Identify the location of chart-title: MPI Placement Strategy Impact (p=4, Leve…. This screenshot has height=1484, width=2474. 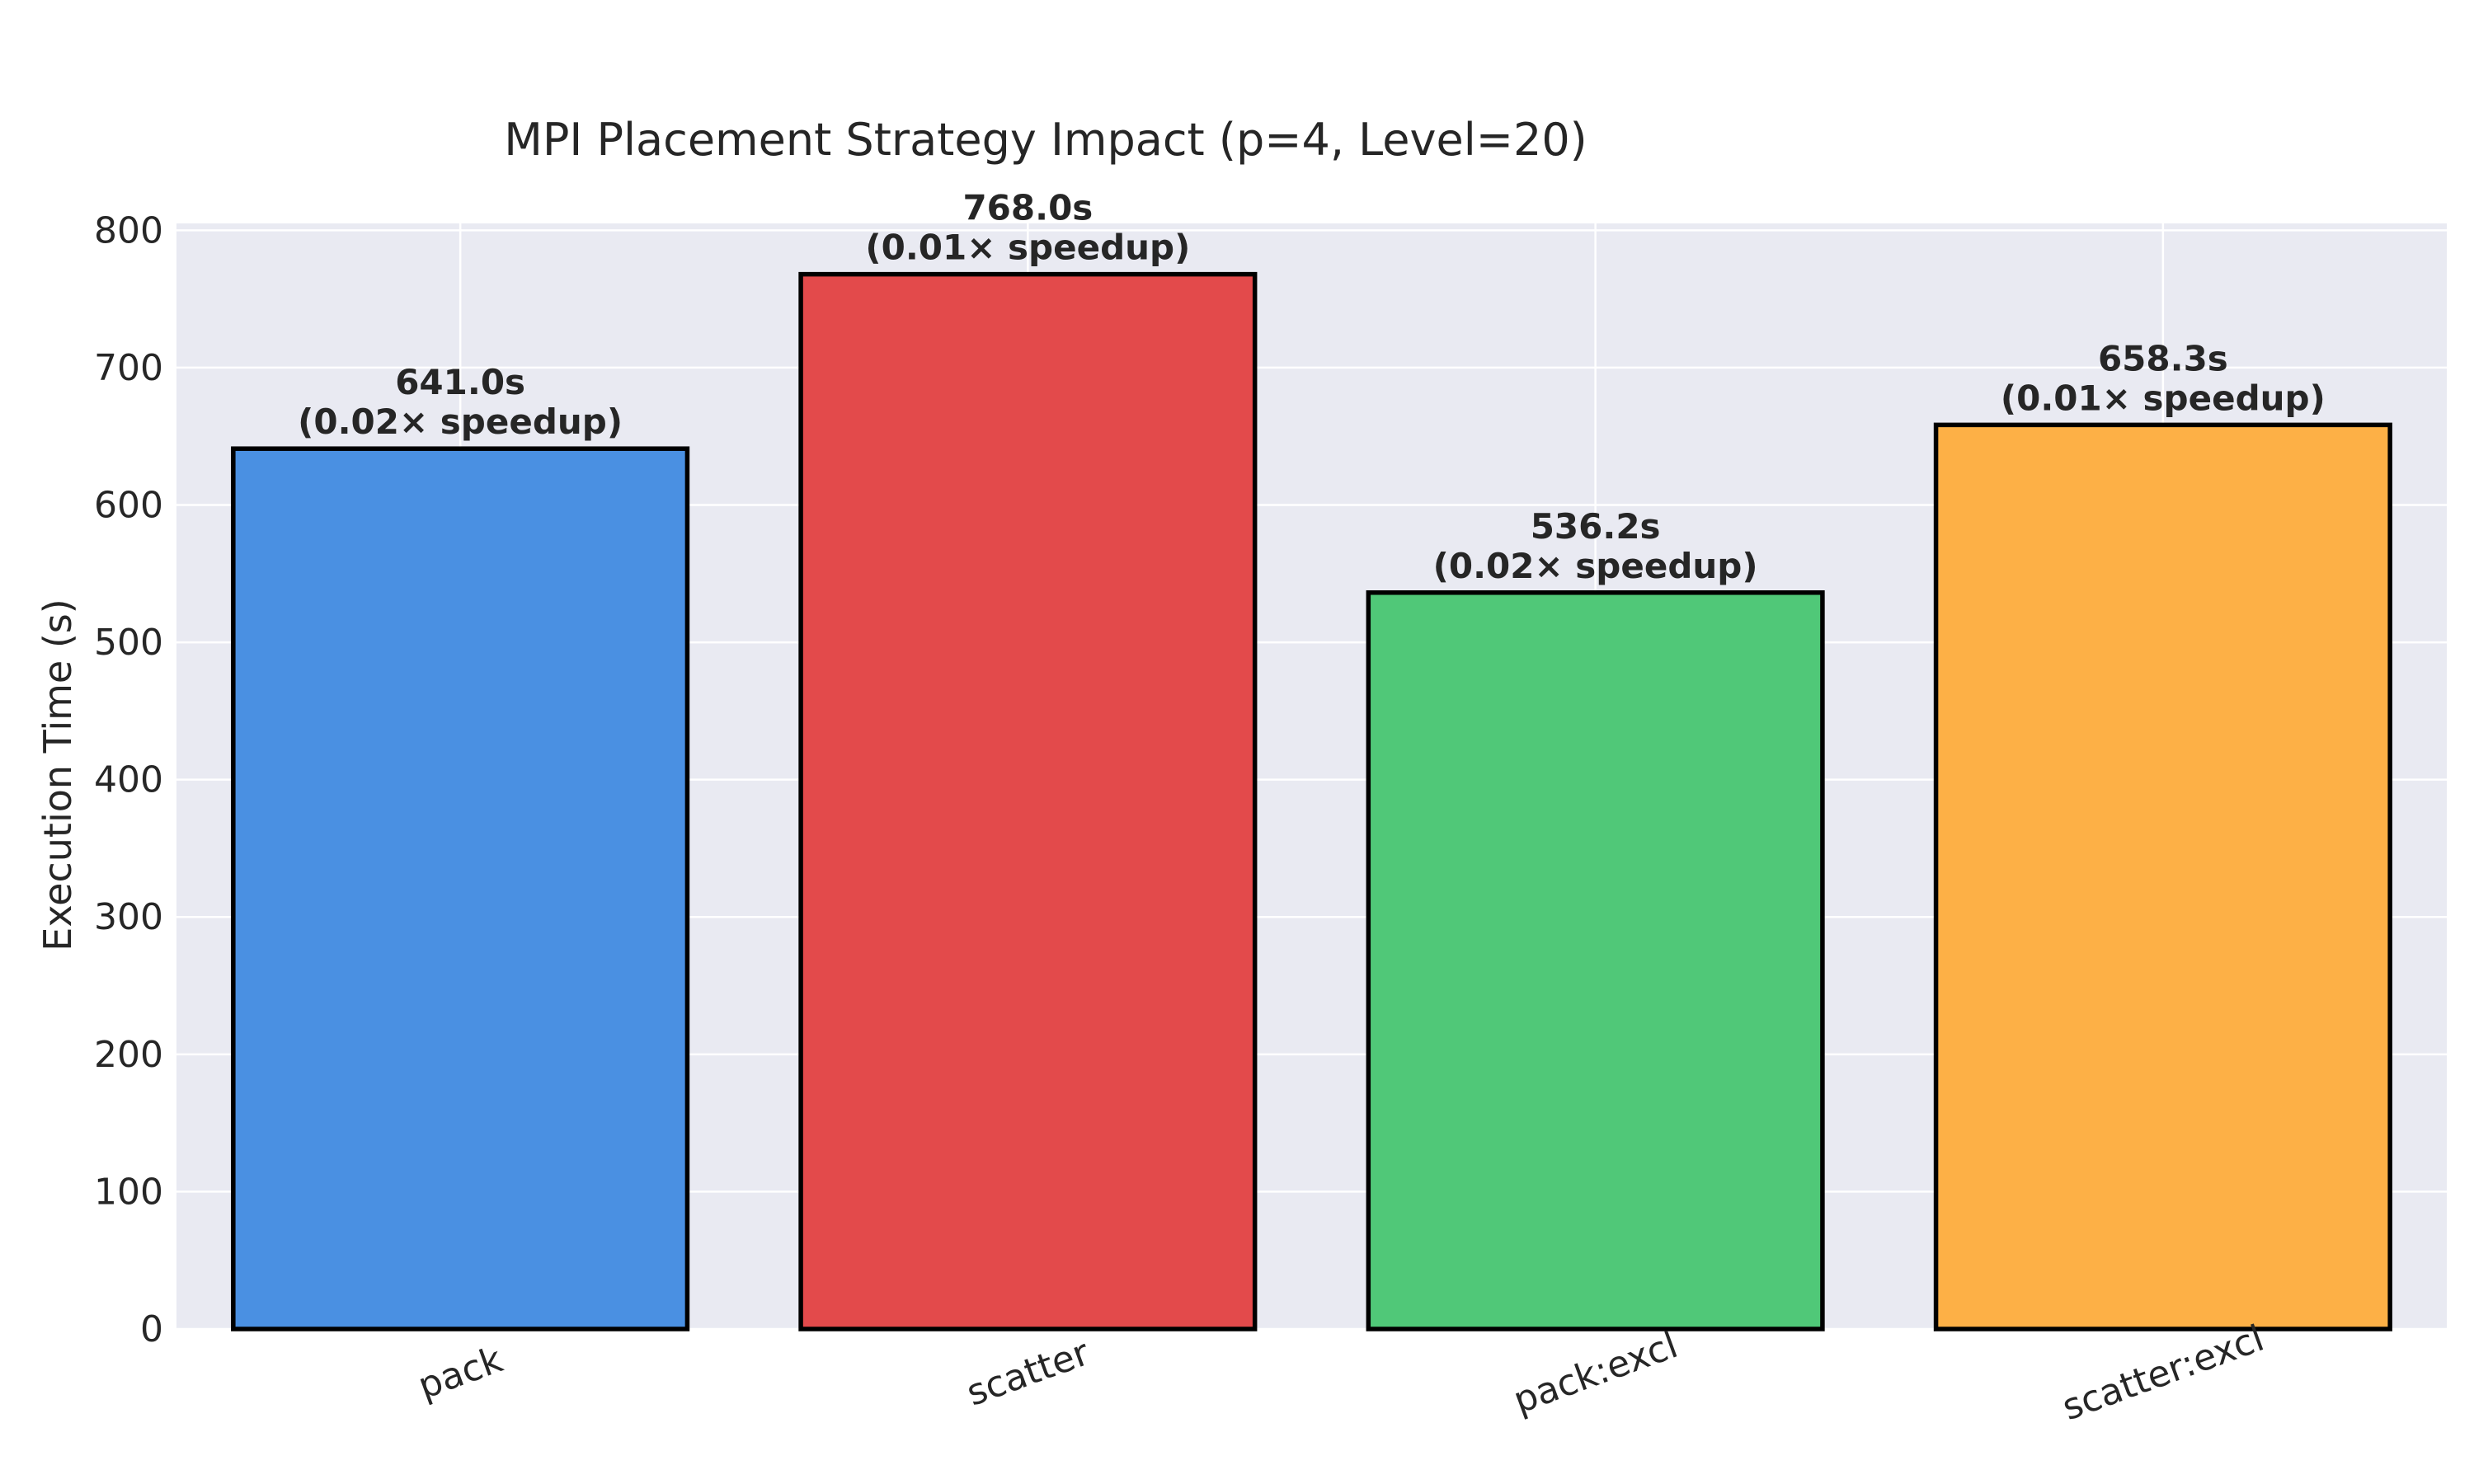
(1045, 140).